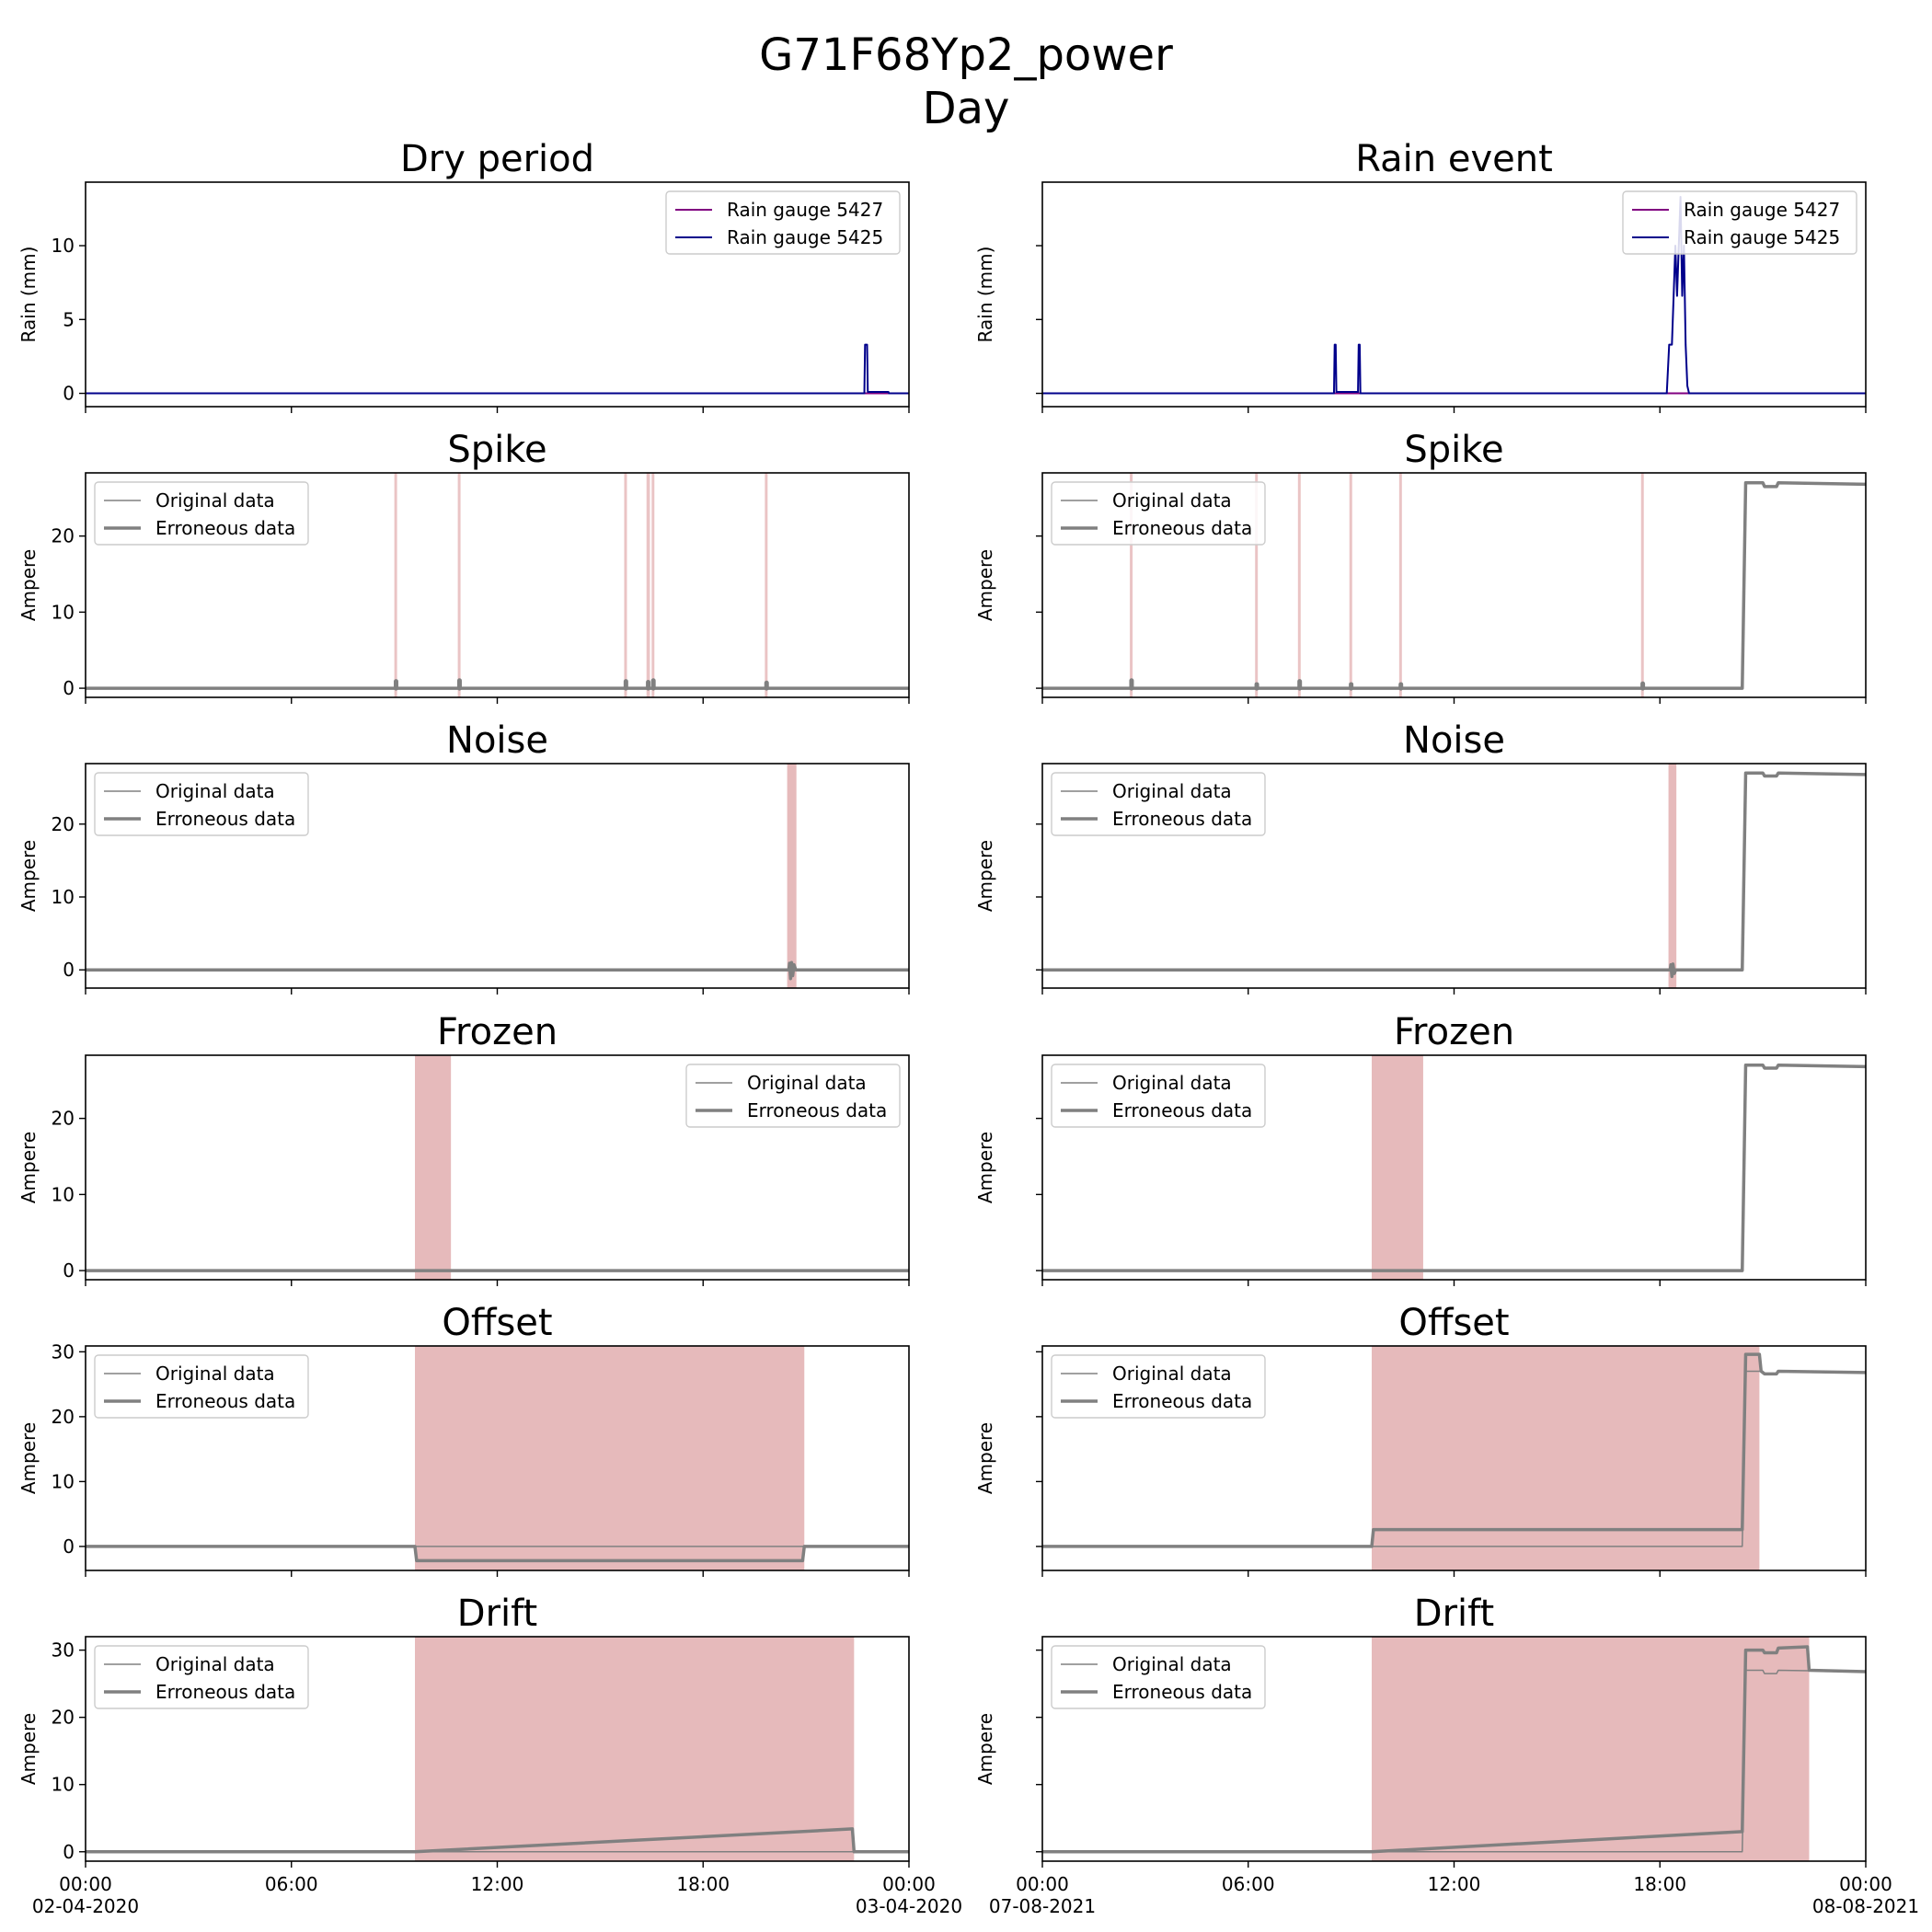 This screenshot has height=1932, width=1932. Describe the element at coordinates (497, 1884) in the screenshot. I see `x-tick-label: 12:00` at that location.